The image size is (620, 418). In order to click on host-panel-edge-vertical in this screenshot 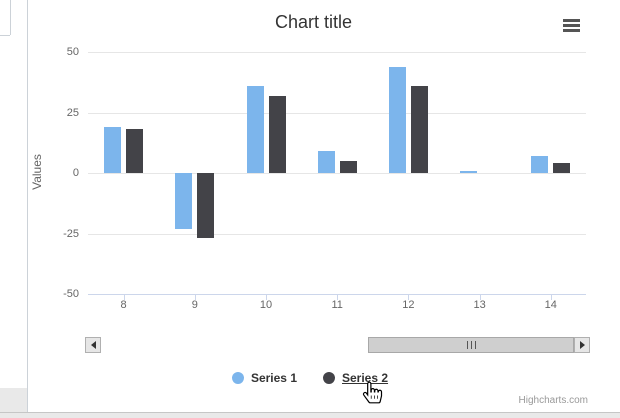, I will do `click(10, 17)`.